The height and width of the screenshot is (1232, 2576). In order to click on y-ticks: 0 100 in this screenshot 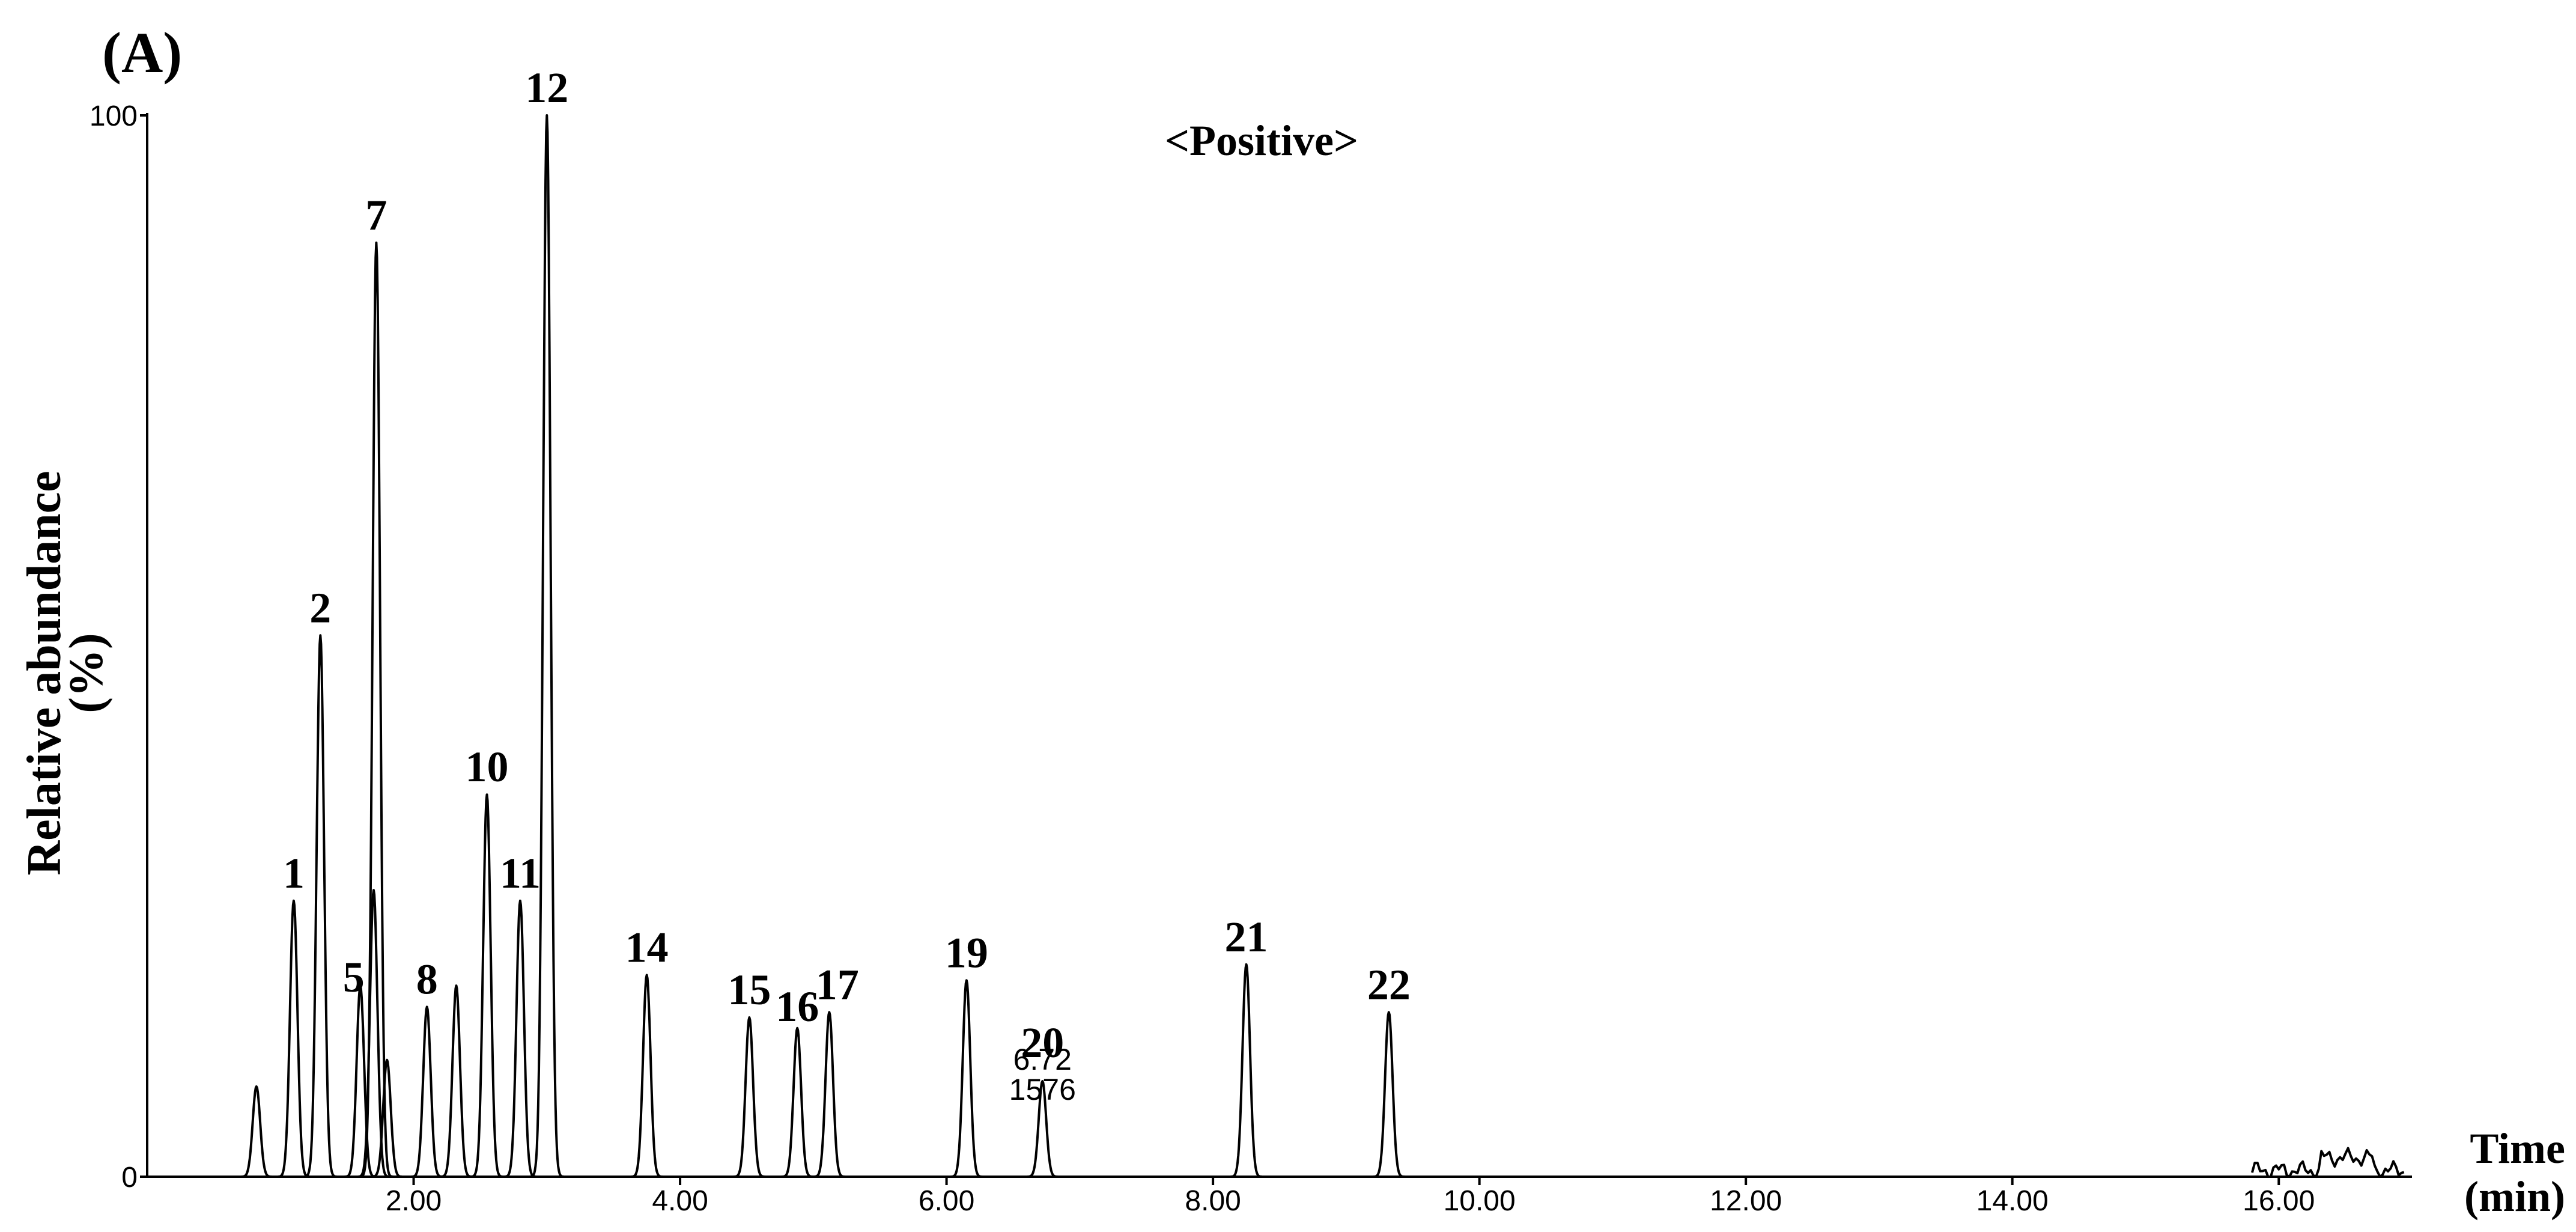, I will do `click(118, 647)`.